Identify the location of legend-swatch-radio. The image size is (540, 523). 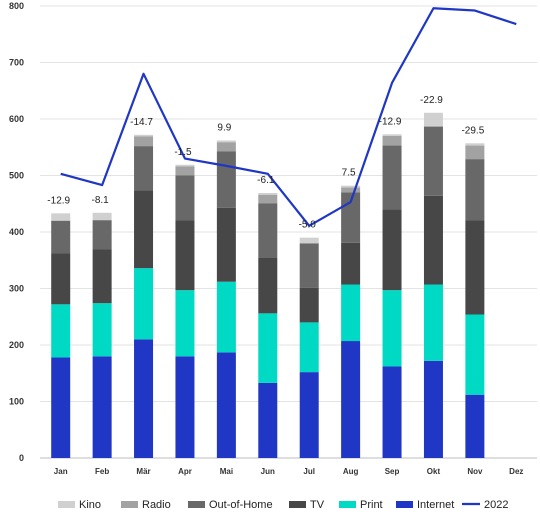
(129, 504).